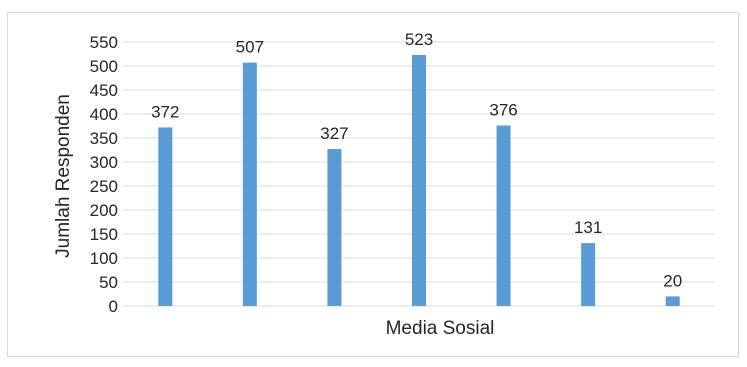  What do you see at coordinates (419, 39) in the screenshot?
I see `data-label: 523` at bounding box center [419, 39].